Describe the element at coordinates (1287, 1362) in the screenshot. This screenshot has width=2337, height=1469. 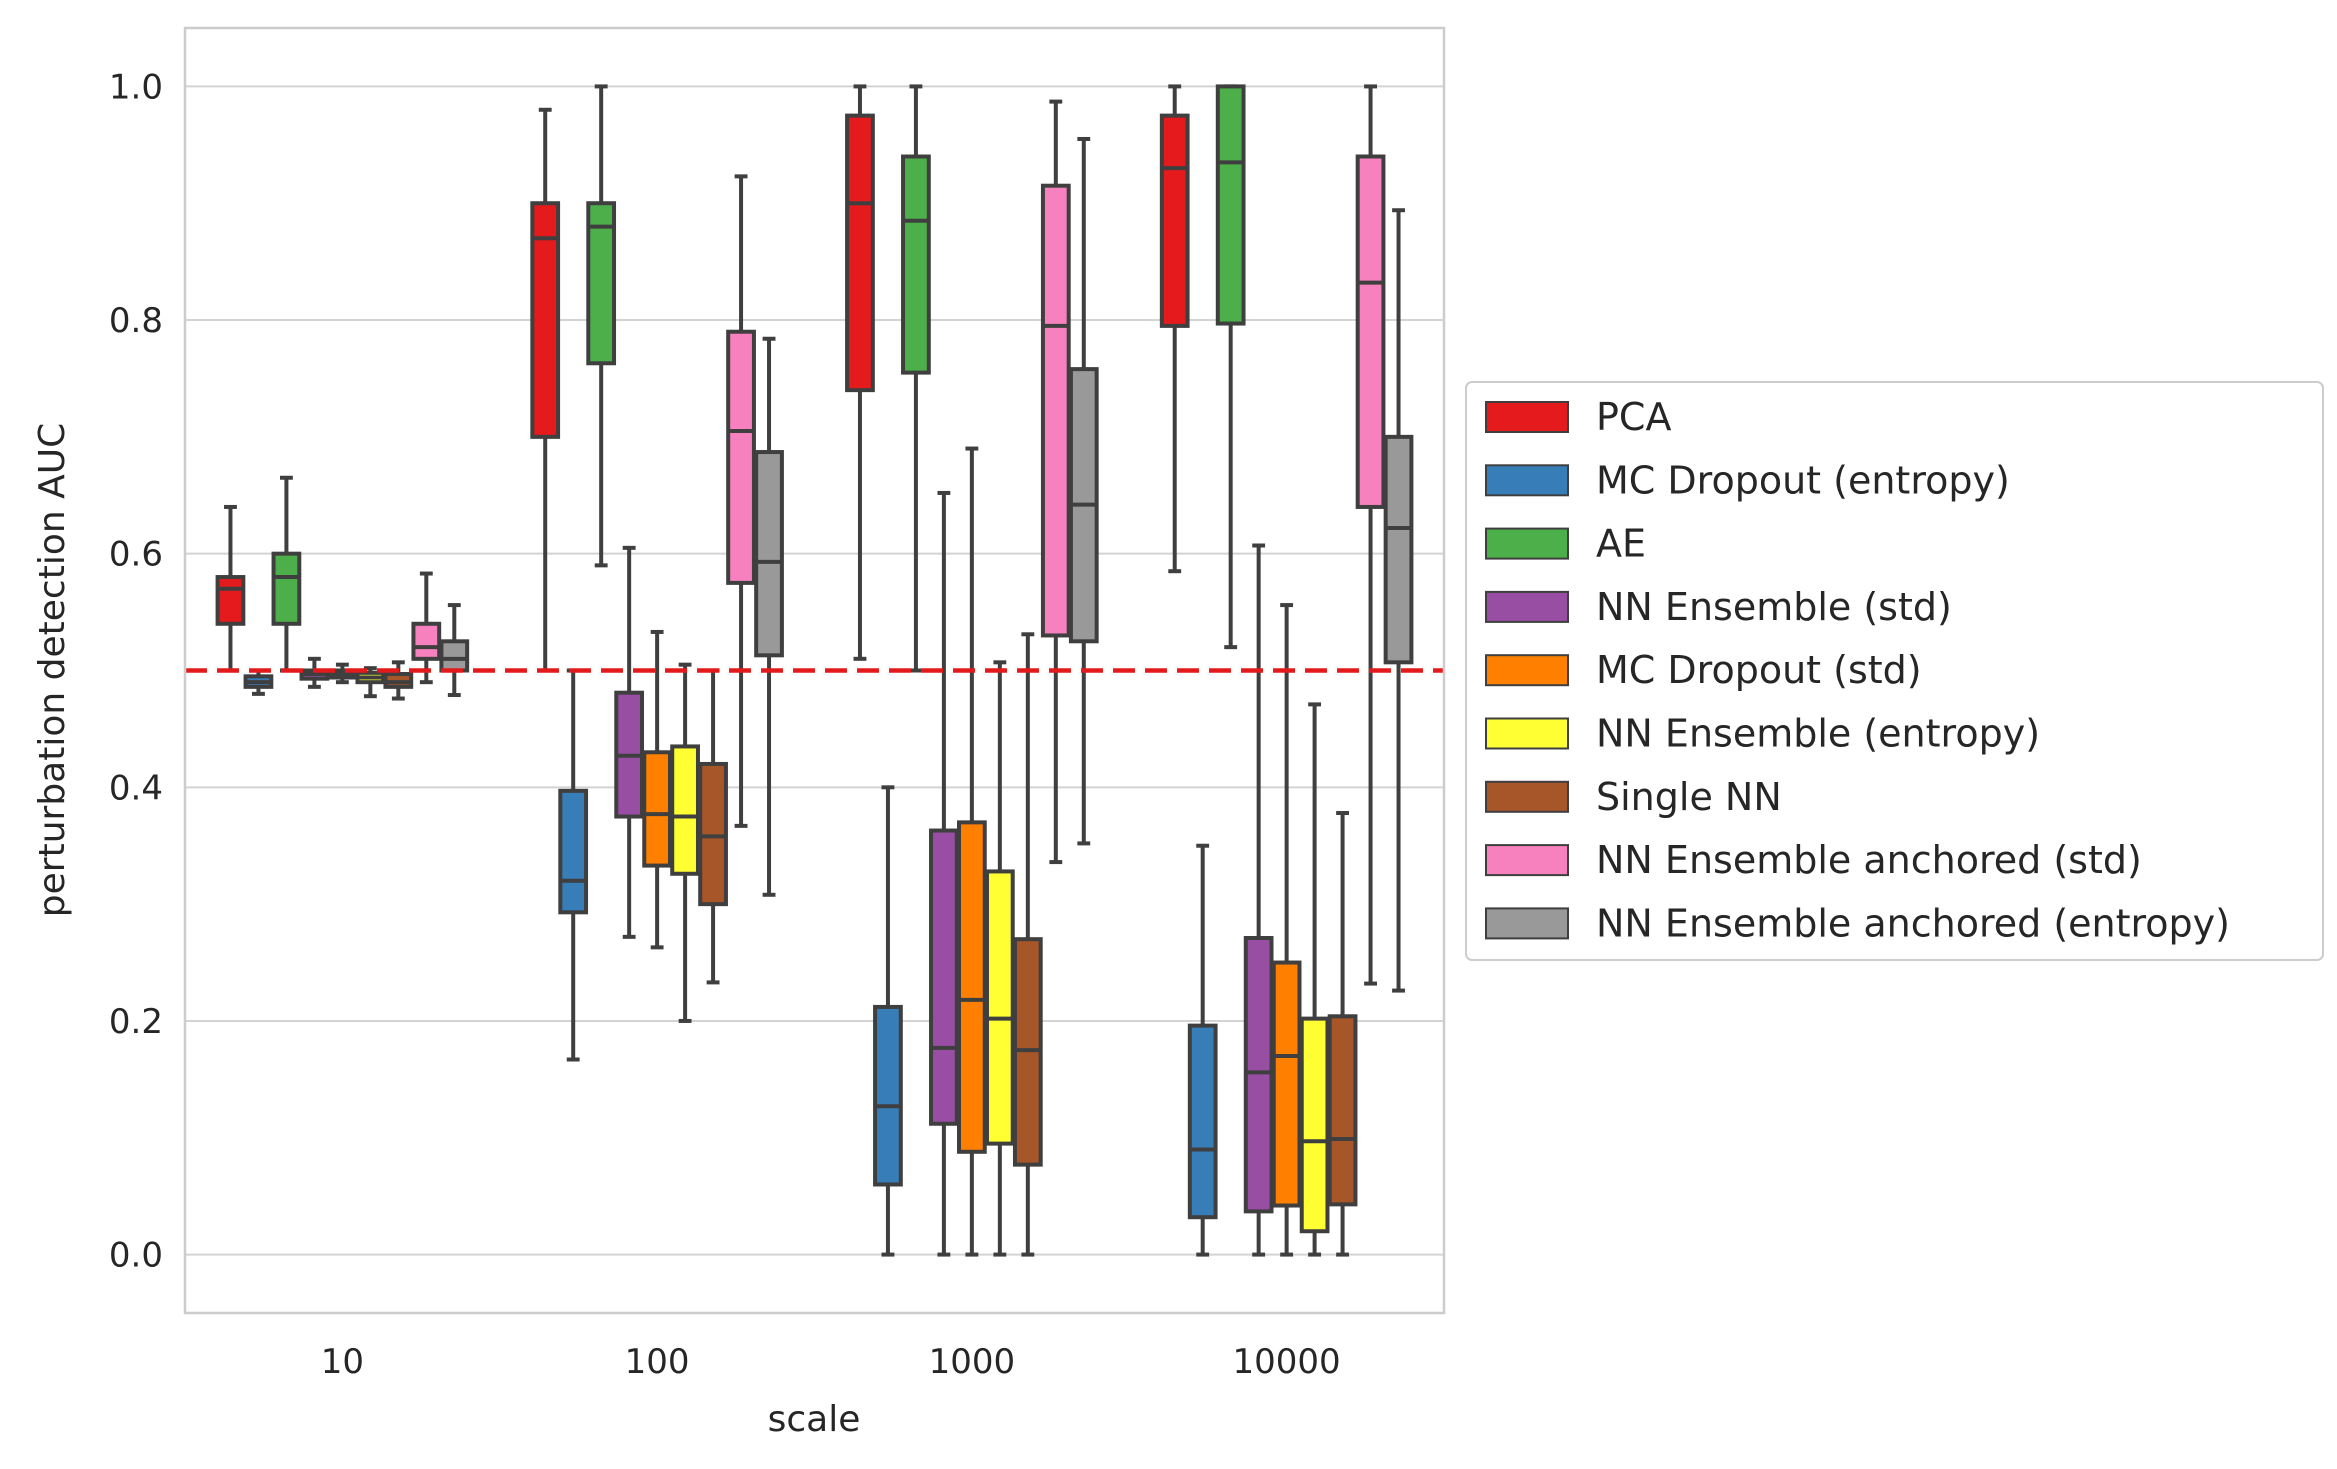
I see `x-tick-label: 10000` at that location.